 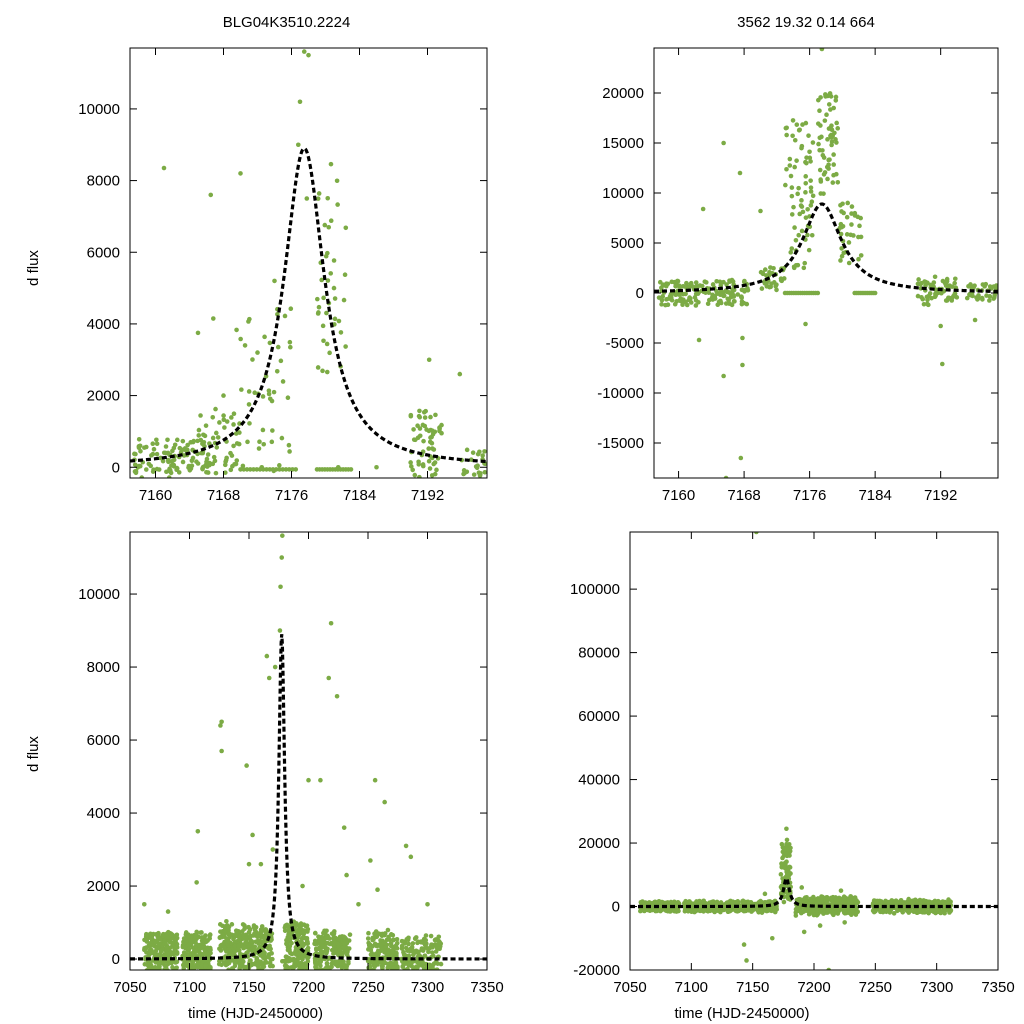 I want to click on y-tick-label: 100000, so click(x=595, y=589).